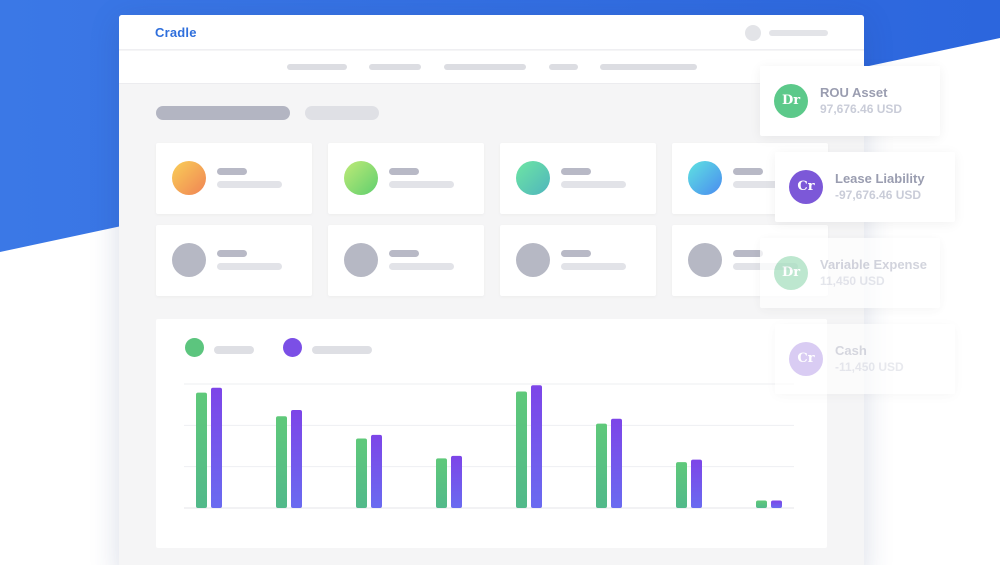 The height and width of the screenshot is (565, 1000). What do you see at coordinates (361, 178) in the screenshot?
I see `green-gradient-circle-icon` at bounding box center [361, 178].